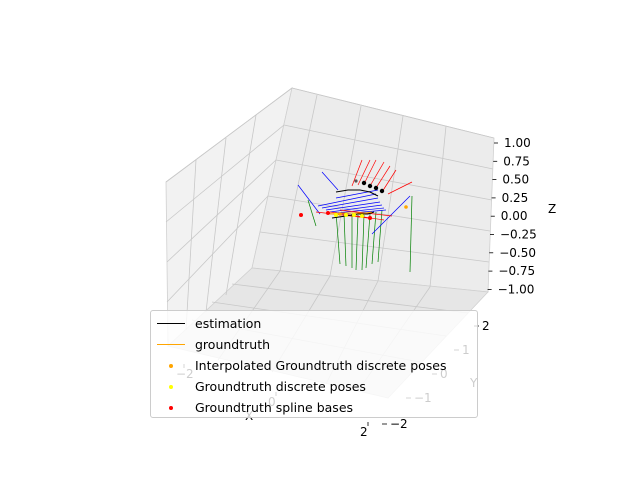 The width and height of the screenshot is (640, 480). What do you see at coordinates (518, 235) in the screenshot?
I see `z-tick-label: −0.25` at bounding box center [518, 235].